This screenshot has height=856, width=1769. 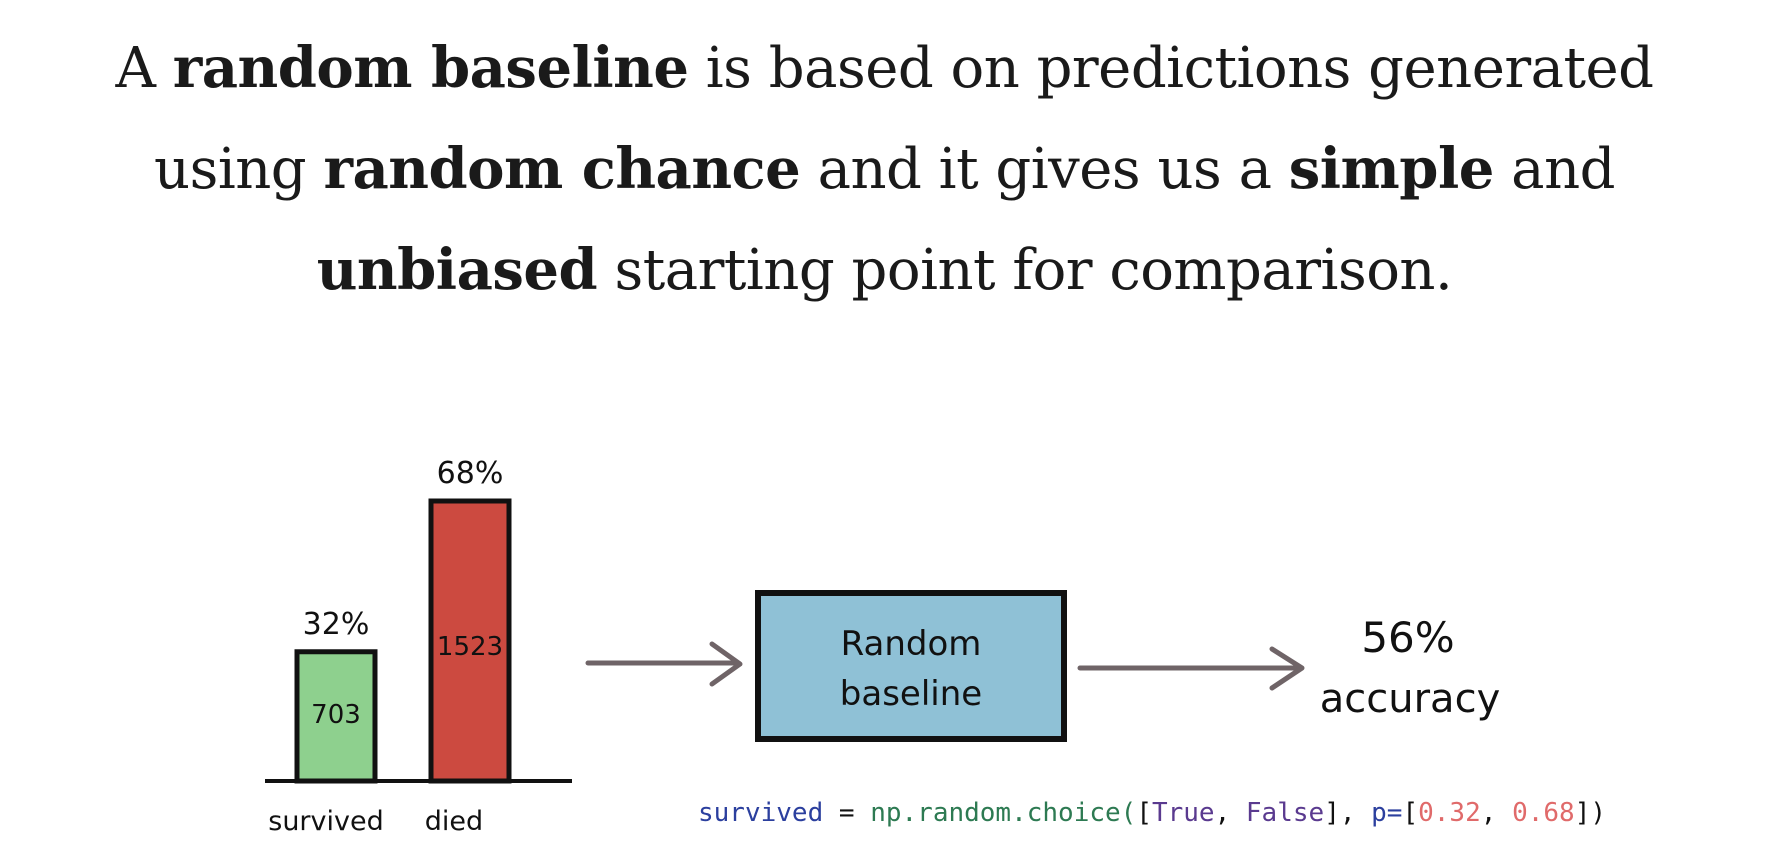 What do you see at coordinates (1410, 699) in the screenshot?
I see `accuracy-label: accuracy` at bounding box center [1410, 699].